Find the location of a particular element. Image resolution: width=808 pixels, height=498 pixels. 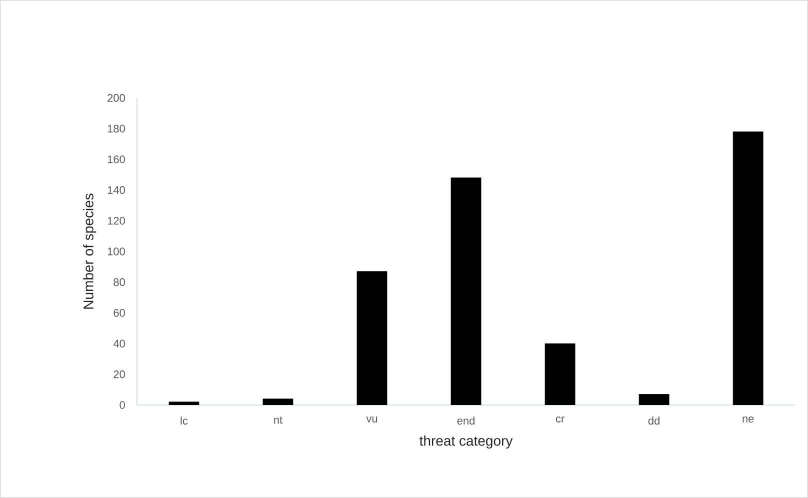

x-tick-label: lc is located at coordinates (184, 420).